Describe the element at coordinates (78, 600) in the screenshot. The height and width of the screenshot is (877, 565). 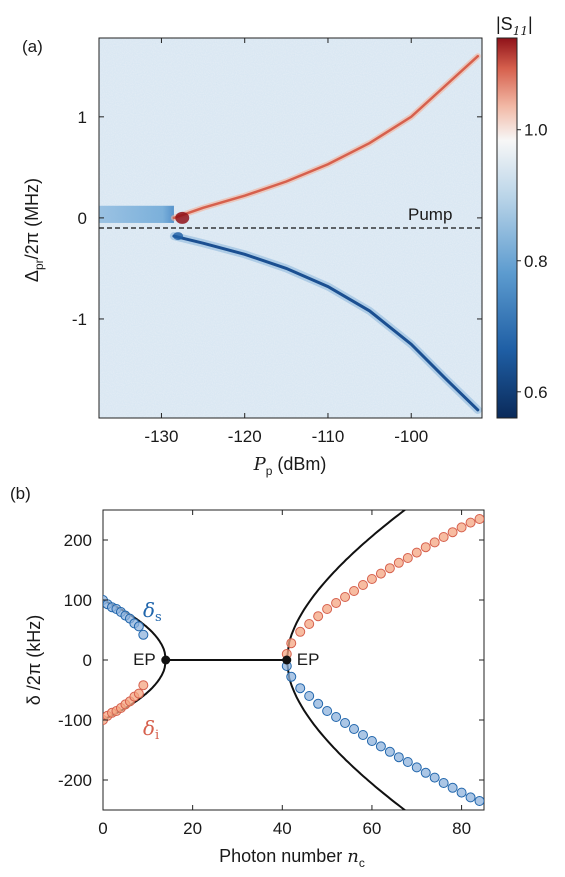
I see `y-tick-label: 100` at that location.